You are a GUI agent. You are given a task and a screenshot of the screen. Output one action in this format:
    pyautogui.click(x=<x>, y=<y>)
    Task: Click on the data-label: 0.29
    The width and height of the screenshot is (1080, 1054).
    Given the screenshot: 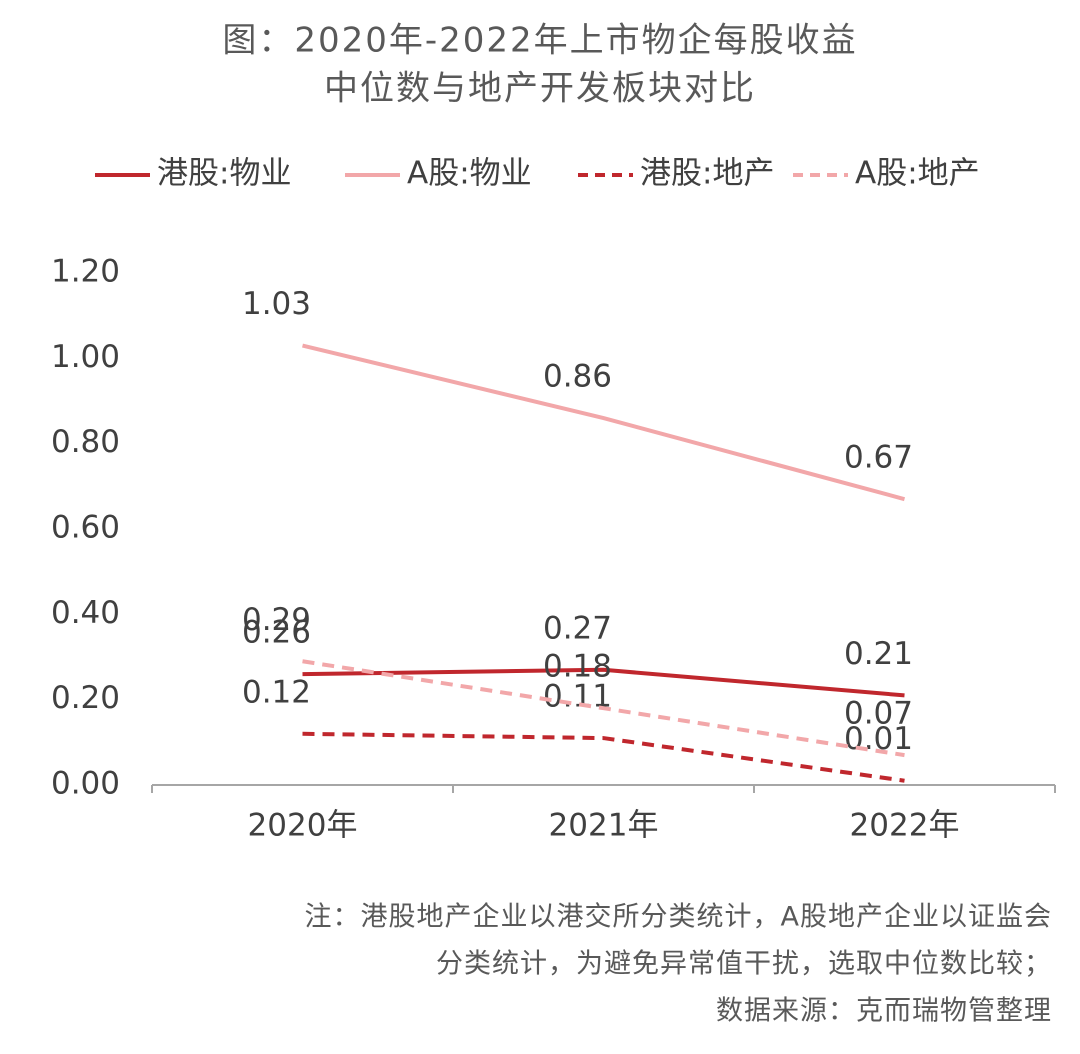 What is the action you would take?
    pyautogui.click(x=276, y=620)
    